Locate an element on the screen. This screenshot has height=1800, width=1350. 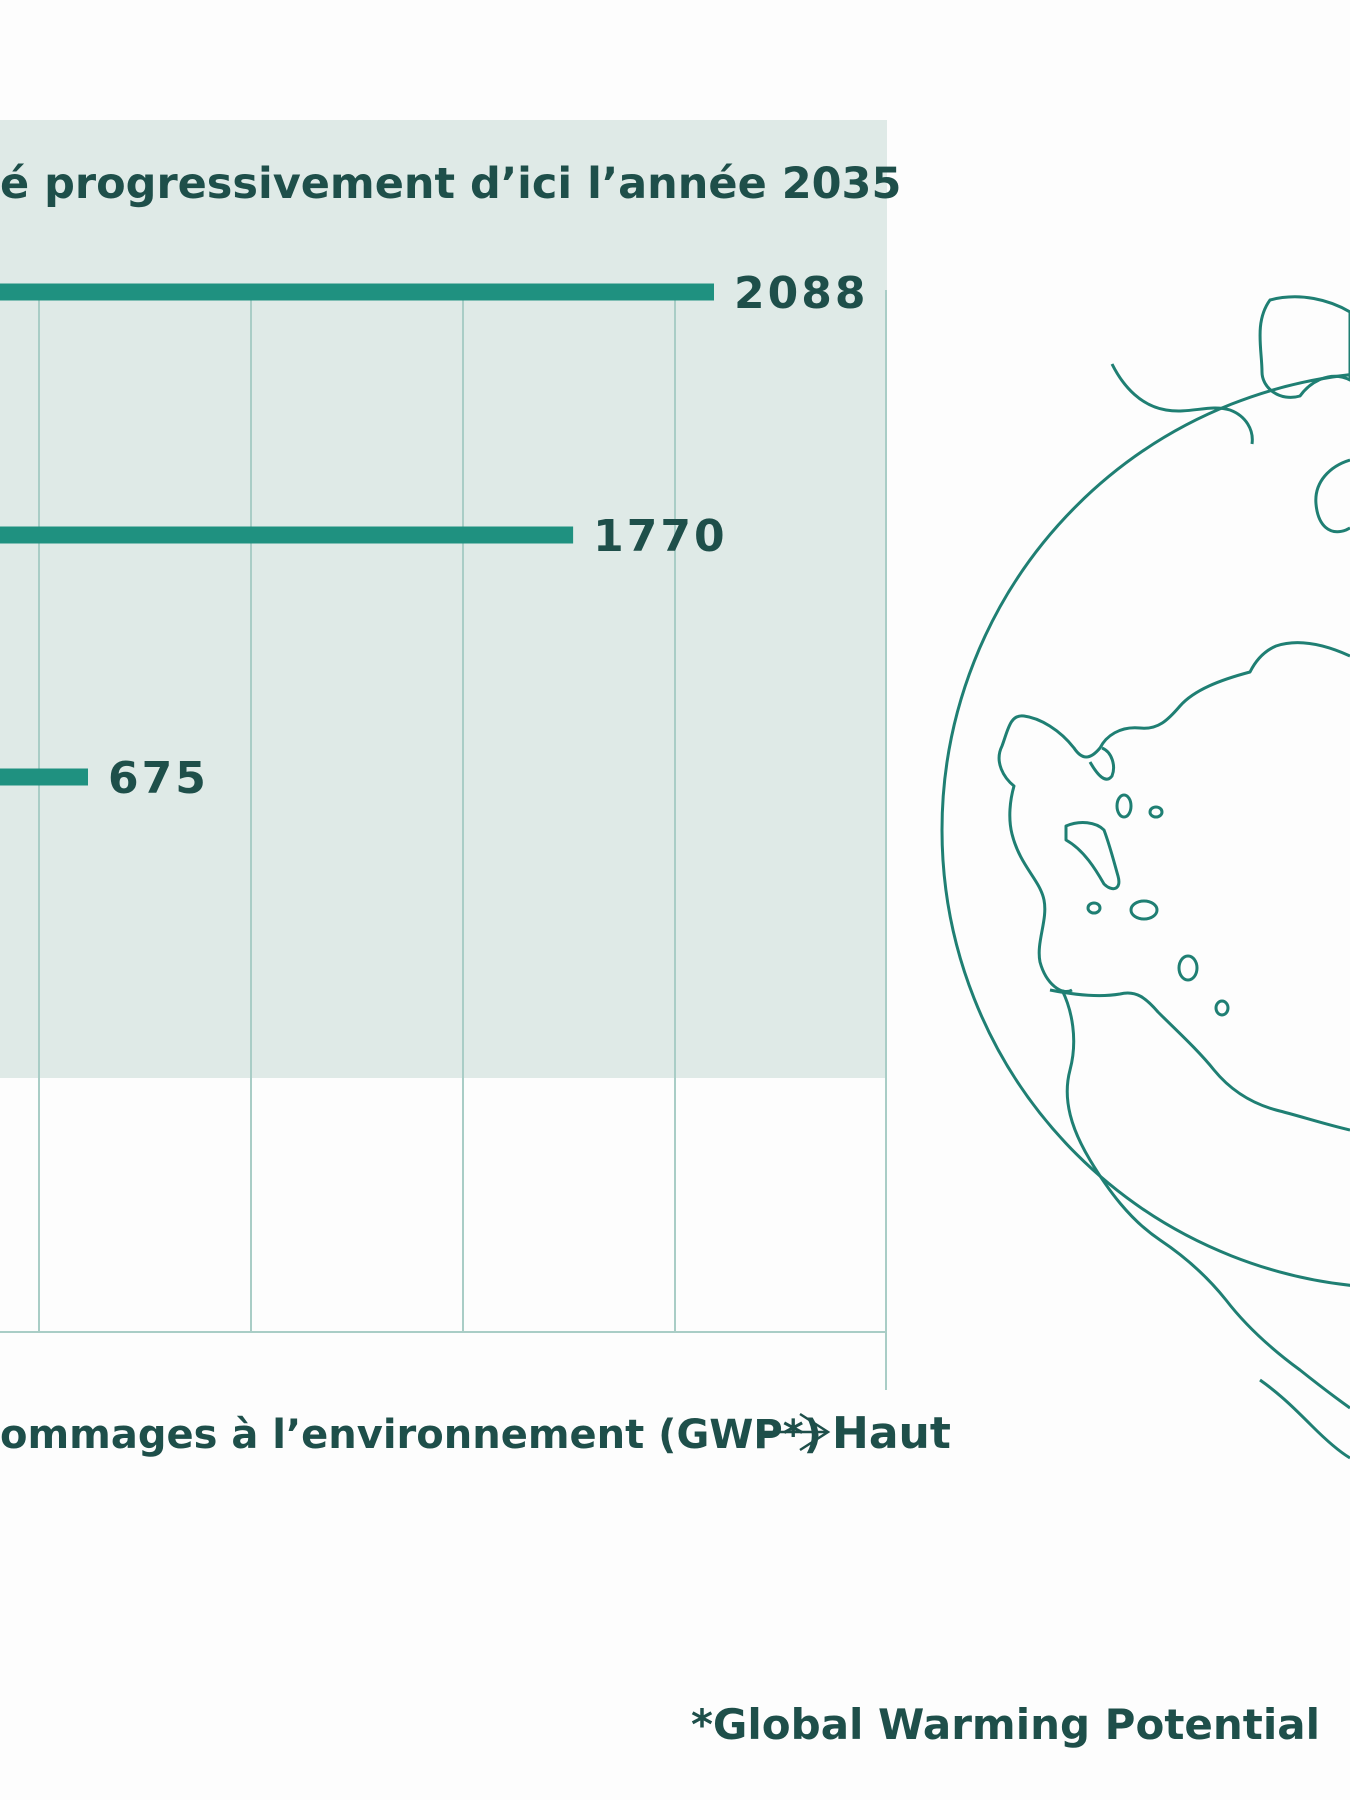
bar-value-label: 1770 is located at coordinates (660, 536).